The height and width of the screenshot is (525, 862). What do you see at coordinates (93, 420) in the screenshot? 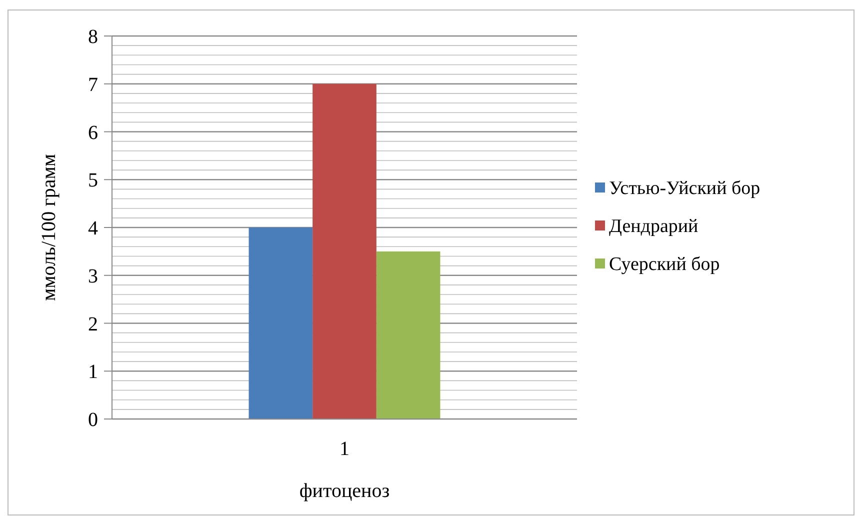
I see `y-tick-label: 0` at bounding box center [93, 420].